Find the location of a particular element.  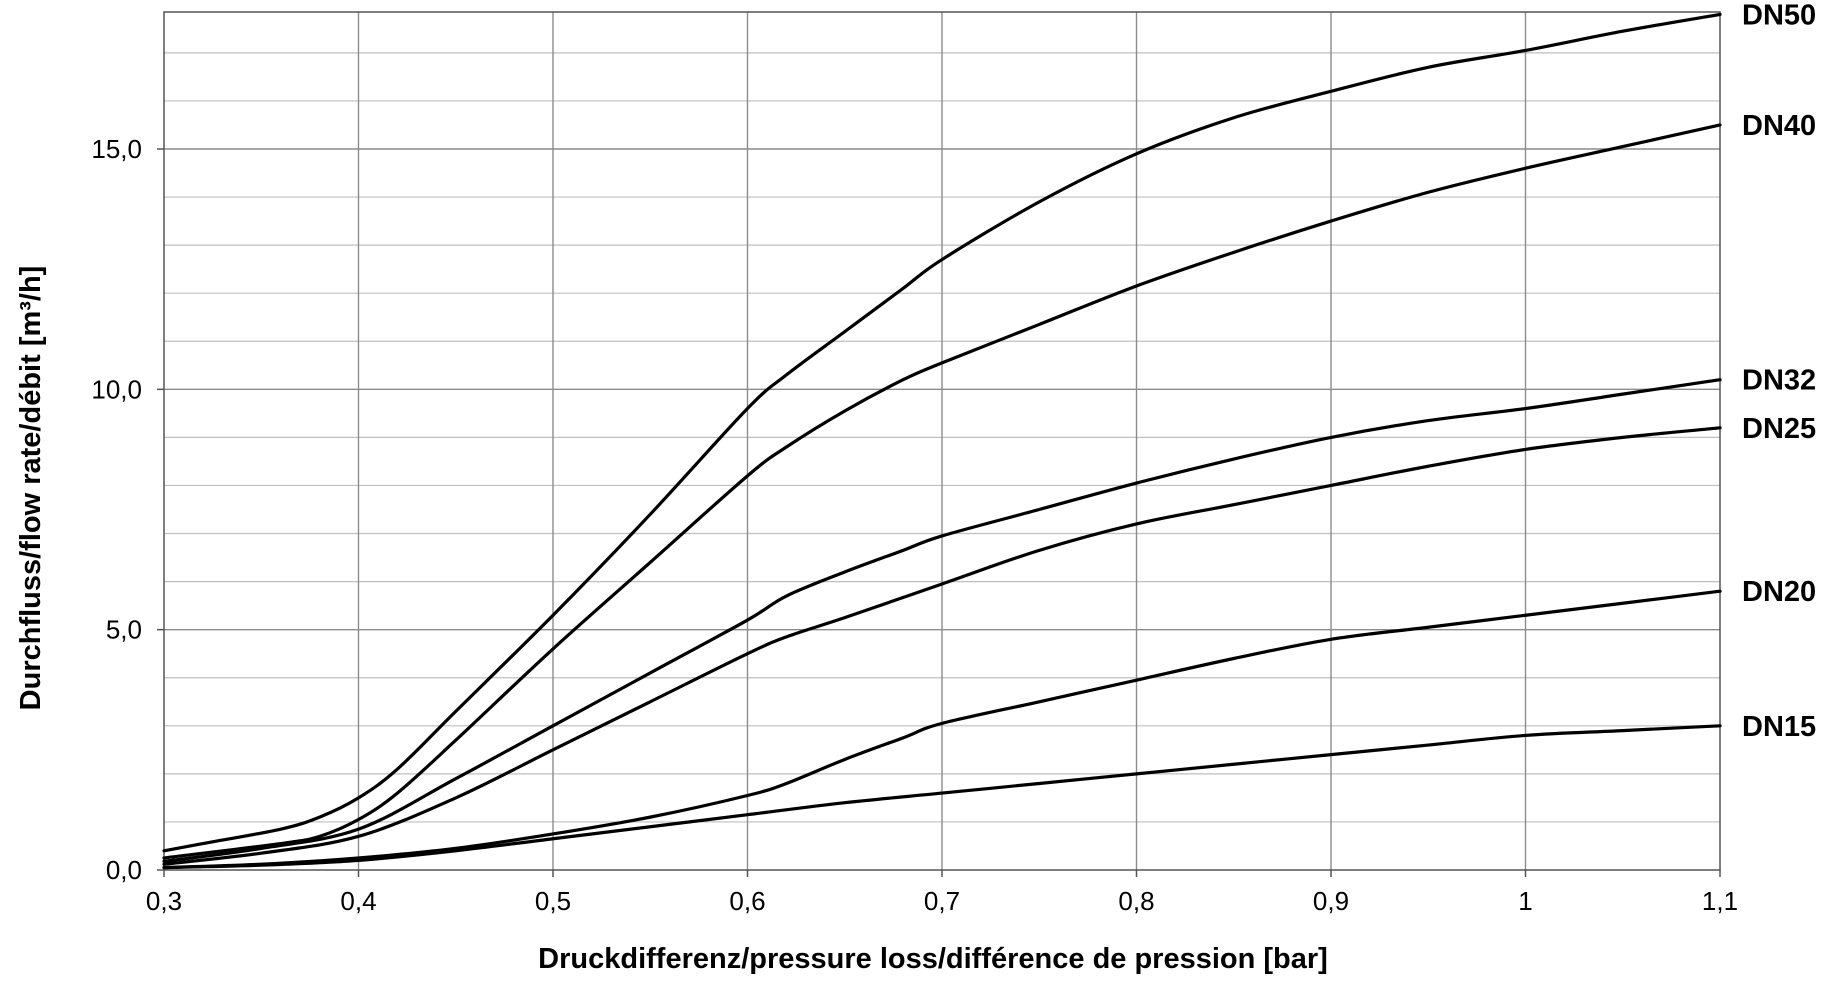

series-label-dn40: DN40 is located at coordinates (1779, 126).